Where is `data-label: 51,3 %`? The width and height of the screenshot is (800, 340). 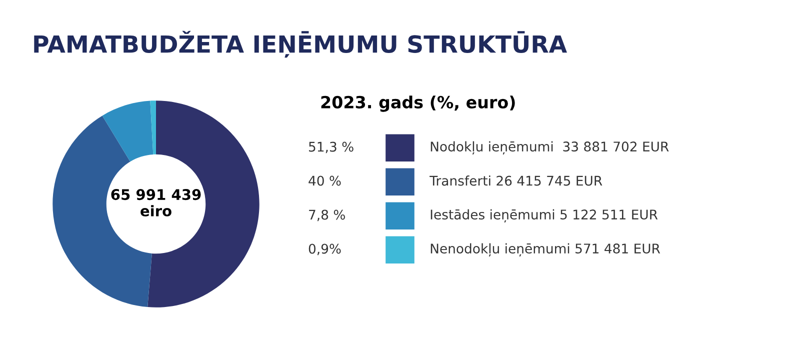
data-label: 51,3 % is located at coordinates (331, 148).